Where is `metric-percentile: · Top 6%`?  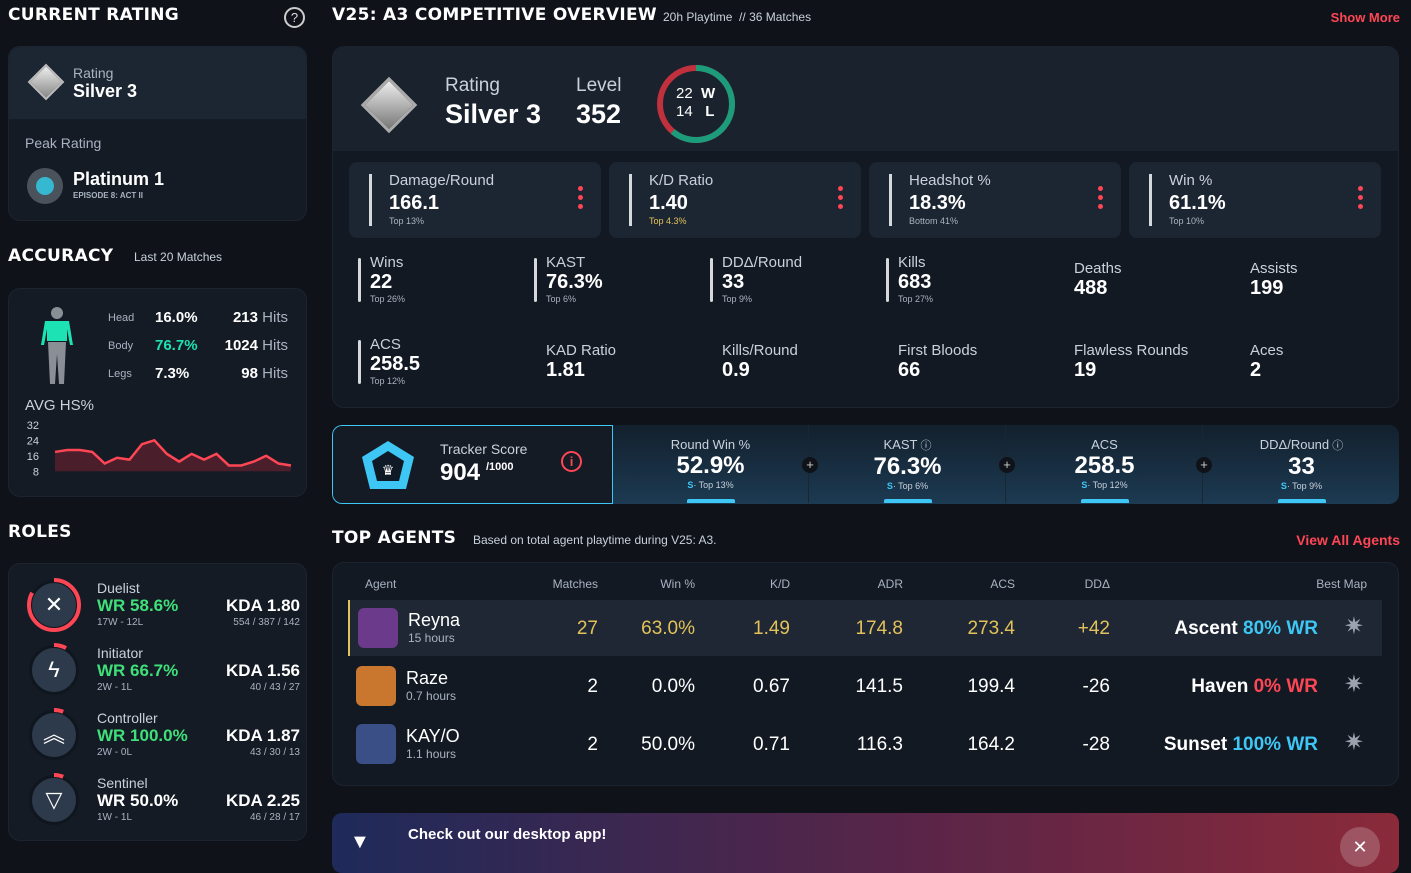
metric-percentile: · Top 6% is located at coordinates (910, 486).